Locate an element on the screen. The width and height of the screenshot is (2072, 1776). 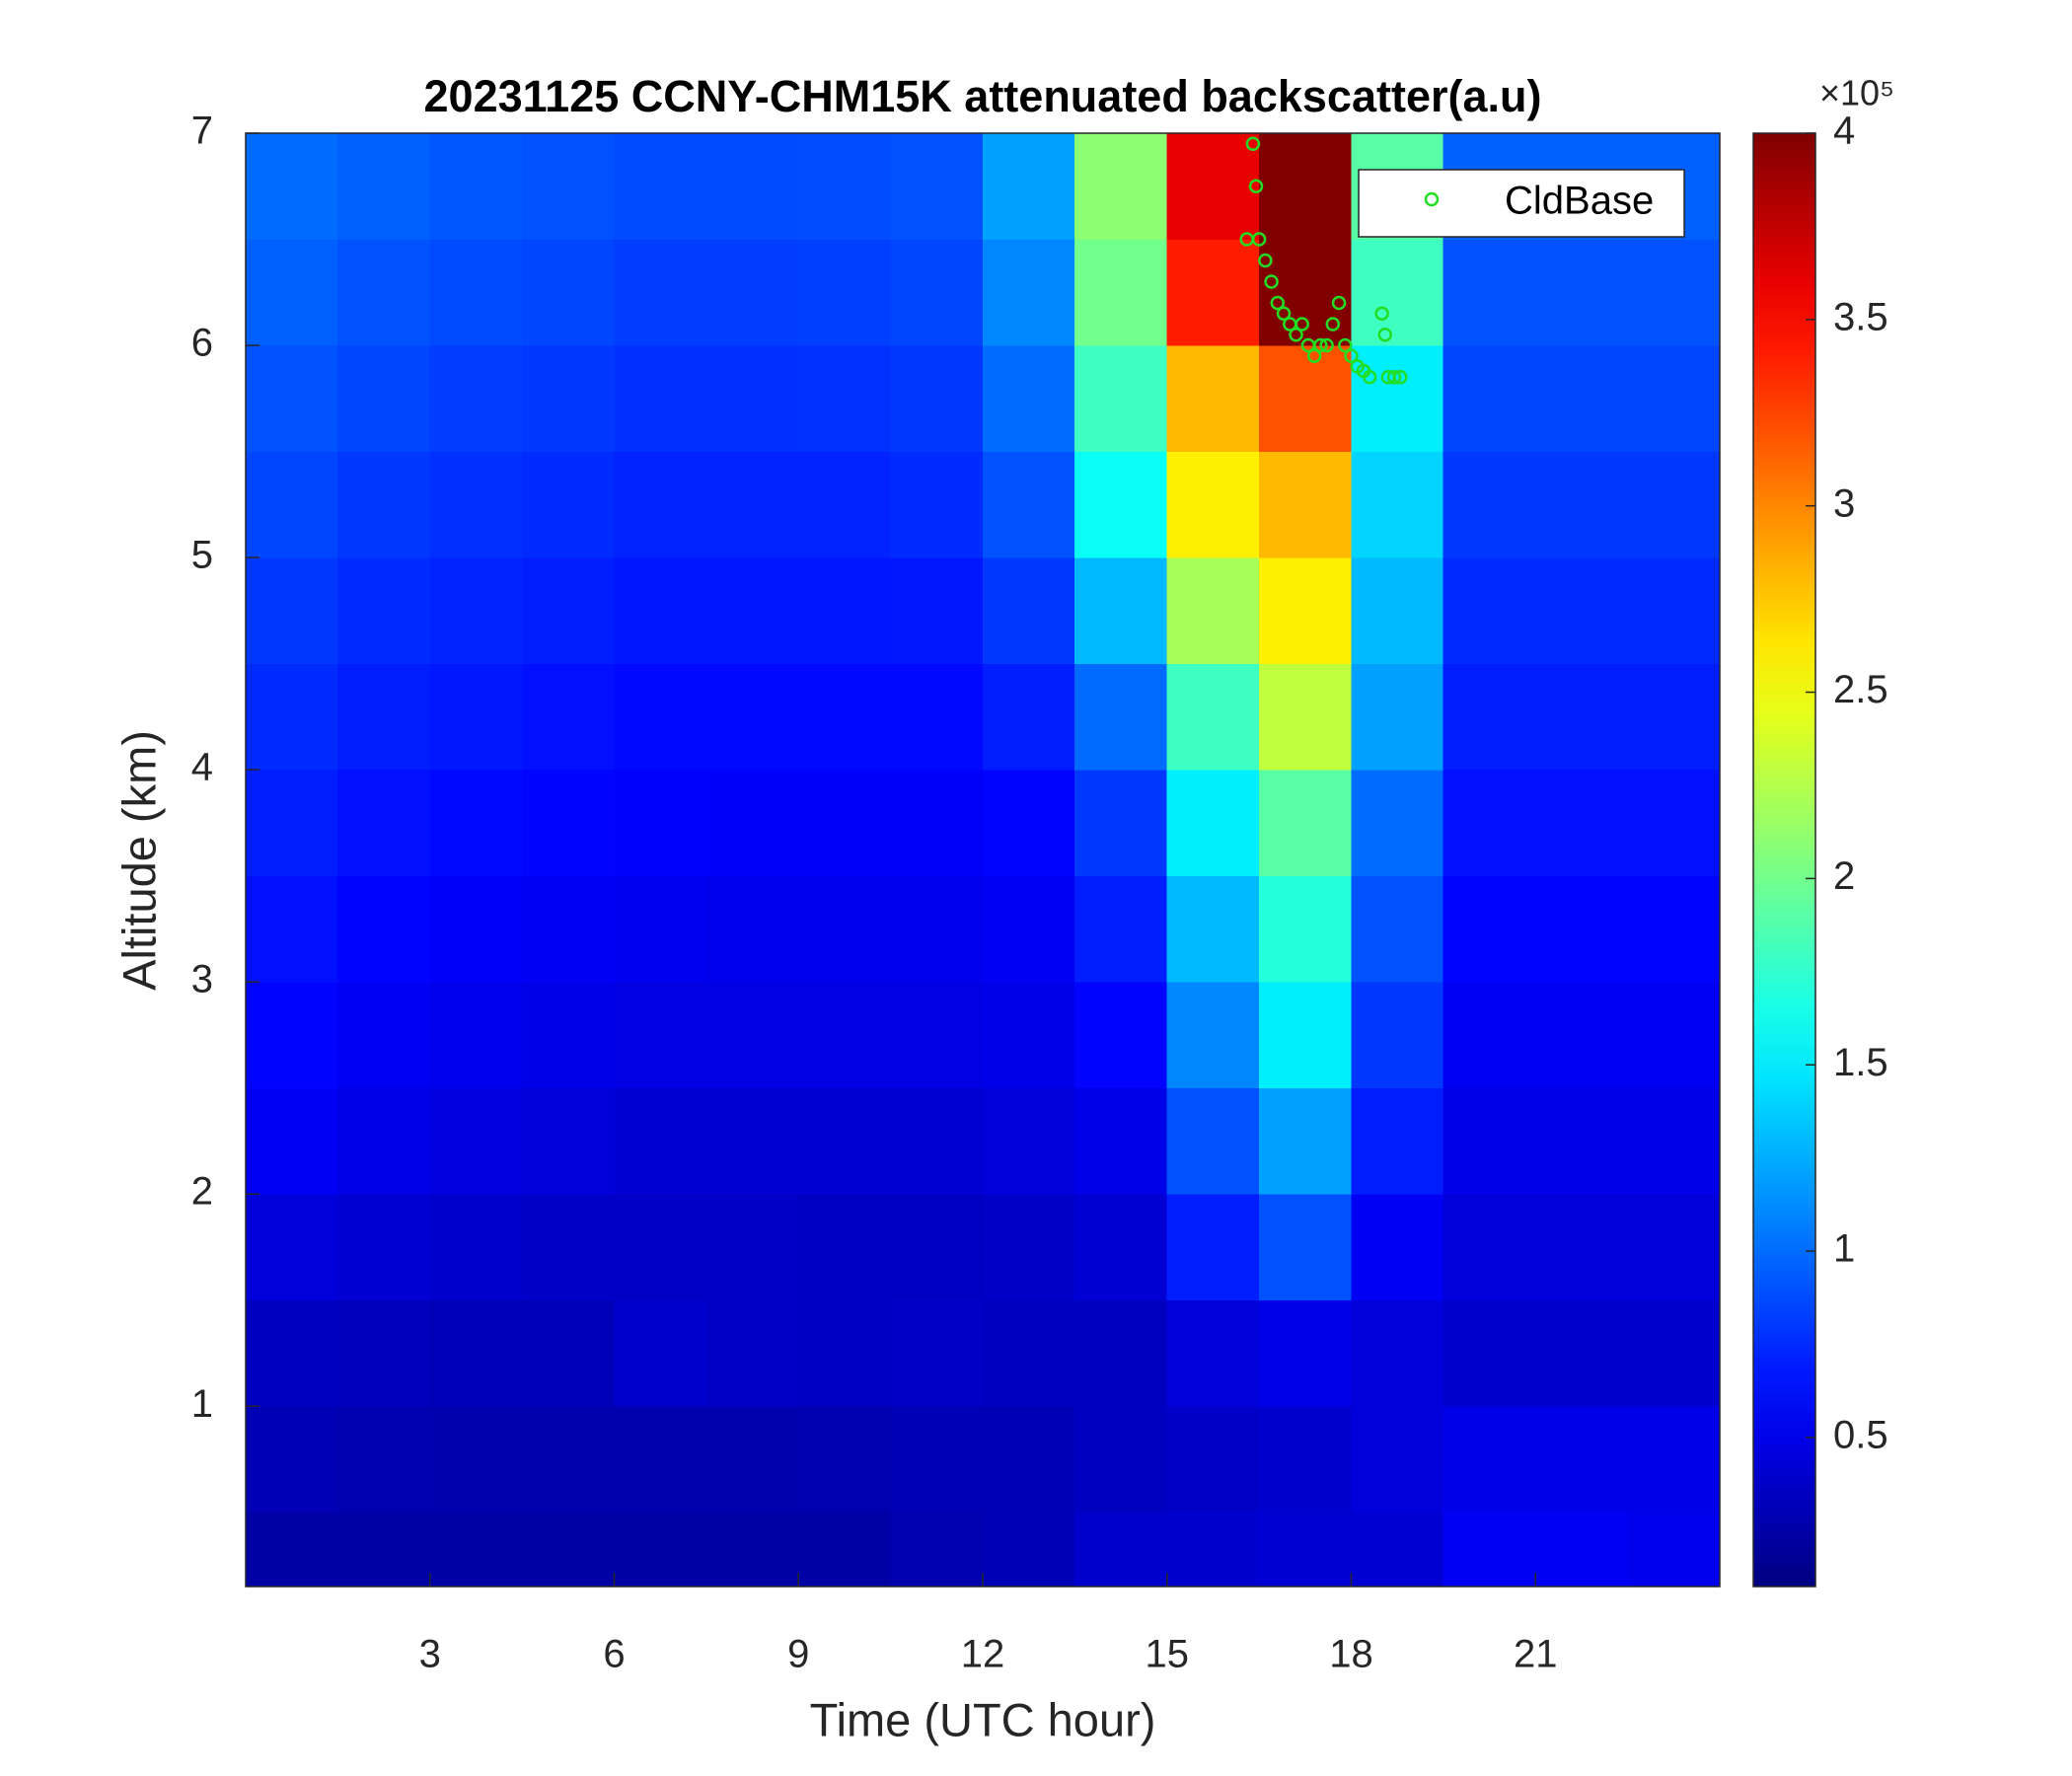
y-tick-label: 3 is located at coordinates (202, 980).